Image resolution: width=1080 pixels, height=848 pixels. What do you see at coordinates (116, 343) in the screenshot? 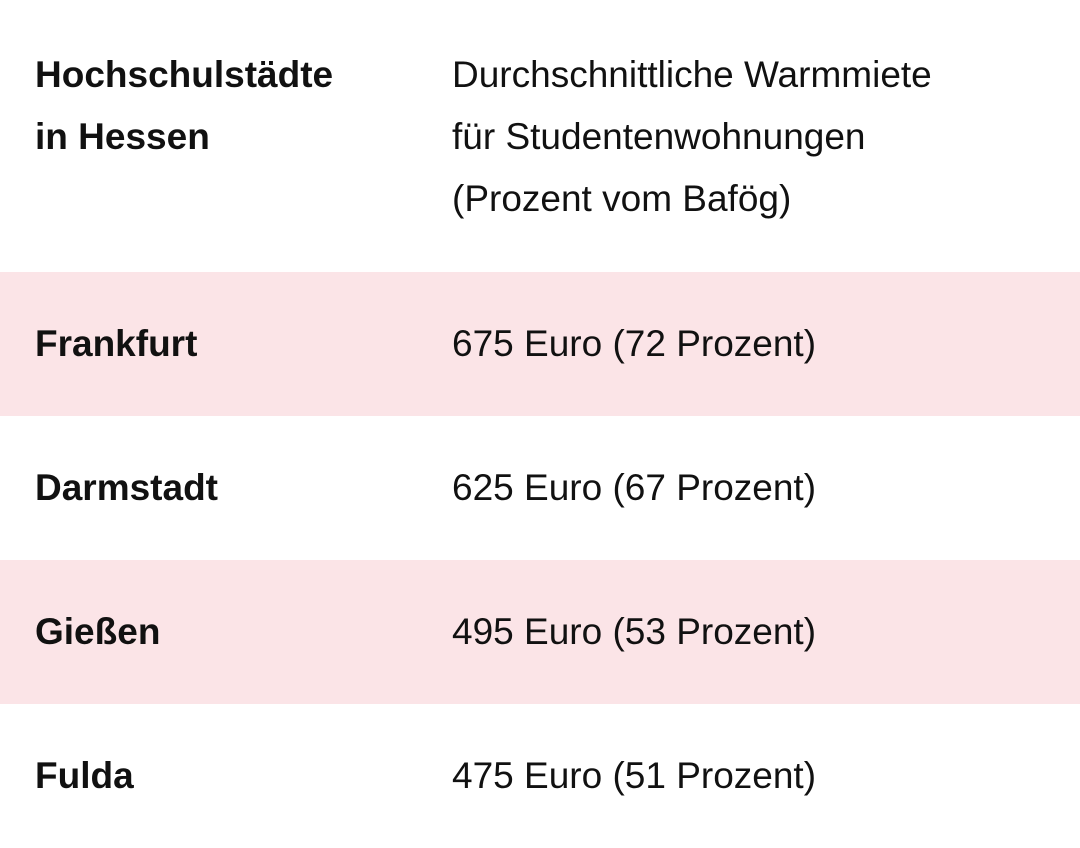
I see `city-name: Frankfurt` at bounding box center [116, 343].